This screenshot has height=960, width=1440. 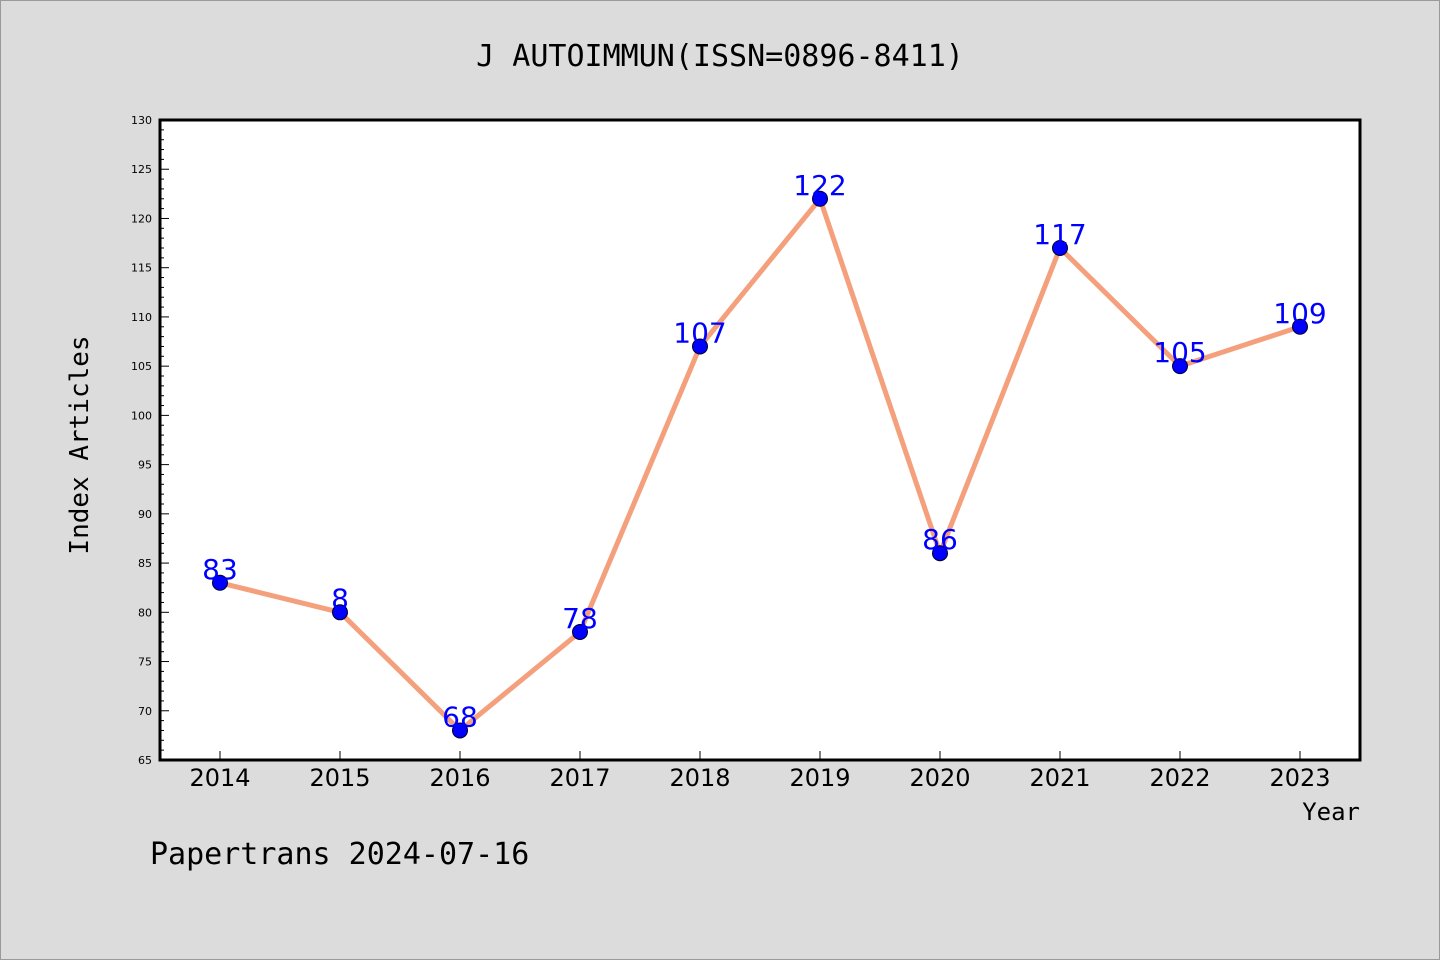 What do you see at coordinates (219, 778) in the screenshot?
I see `x-tick-label: 2014` at bounding box center [219, 778].